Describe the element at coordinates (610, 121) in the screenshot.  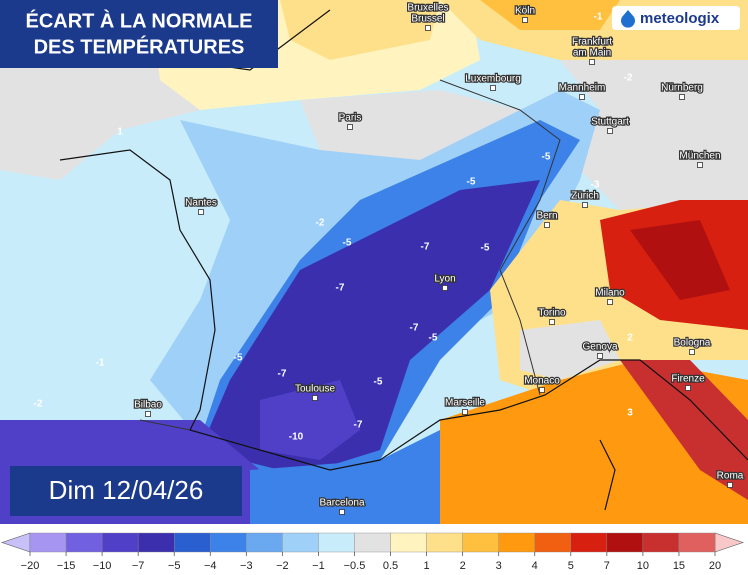
I see `city-label: Stuttgart` at that location.